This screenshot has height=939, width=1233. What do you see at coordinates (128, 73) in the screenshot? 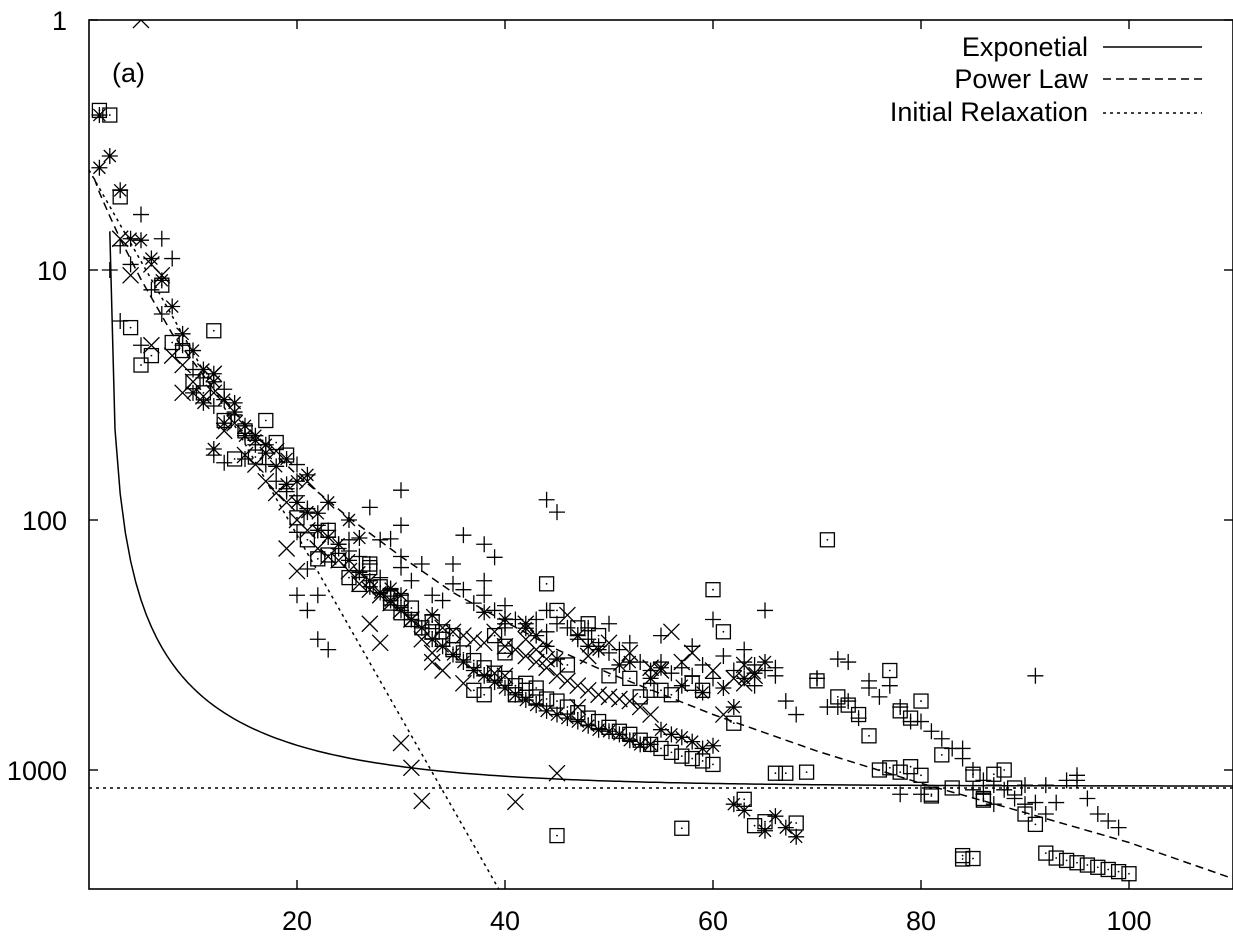
I see `panel-label: (a)` at bounding box center [128, 73].